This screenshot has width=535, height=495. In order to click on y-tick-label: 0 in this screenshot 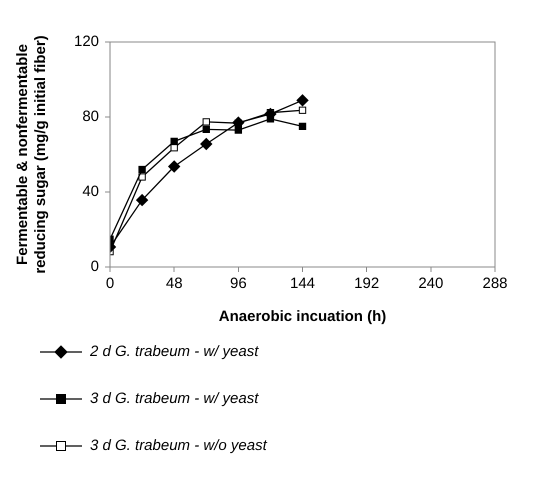, I will do `click(95, 267)`.